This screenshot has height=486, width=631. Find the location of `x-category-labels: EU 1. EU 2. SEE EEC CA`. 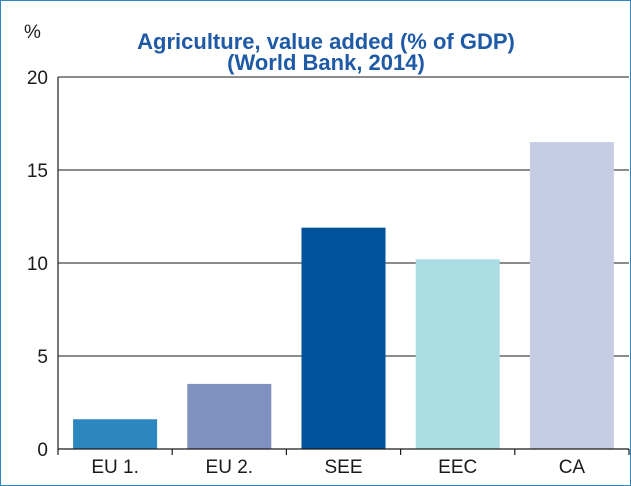

x-category-labels: EU 1. EU 2. SEE EEC CA is located at coordinates (338, 467).